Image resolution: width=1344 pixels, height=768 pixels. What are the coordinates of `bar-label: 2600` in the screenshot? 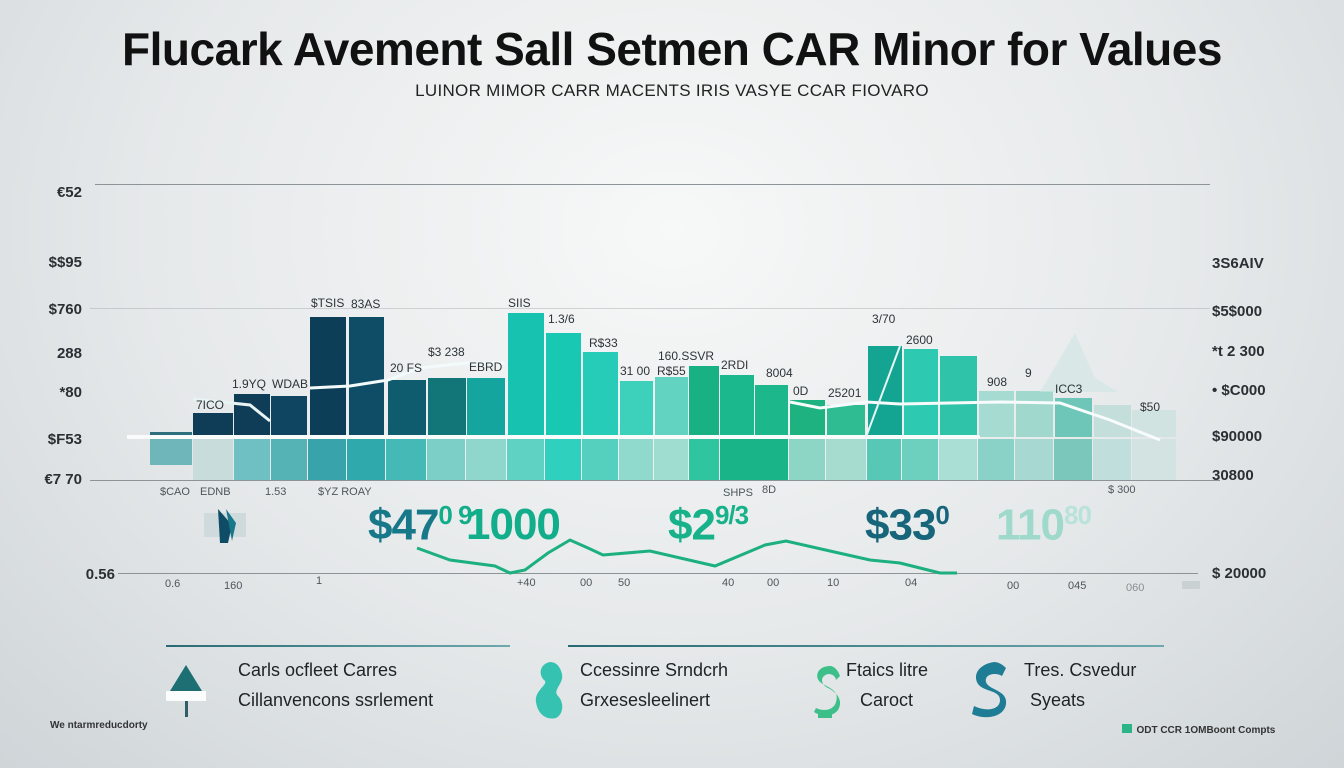 It's located at (919, 340).